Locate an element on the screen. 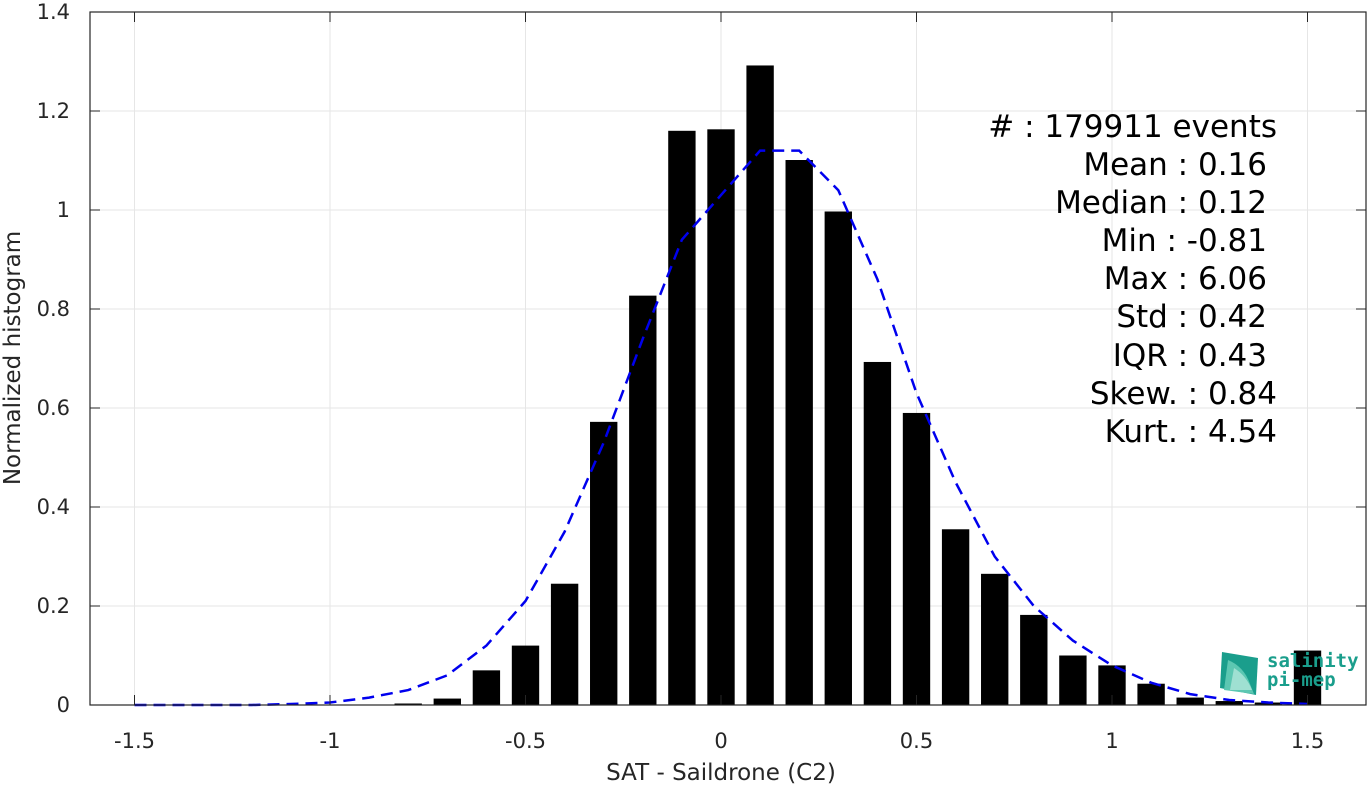 Image resolution: width=1367 pixels, height=785 pixels. stat-min: Min : -0.81 is located at coordinates (1184, 241).